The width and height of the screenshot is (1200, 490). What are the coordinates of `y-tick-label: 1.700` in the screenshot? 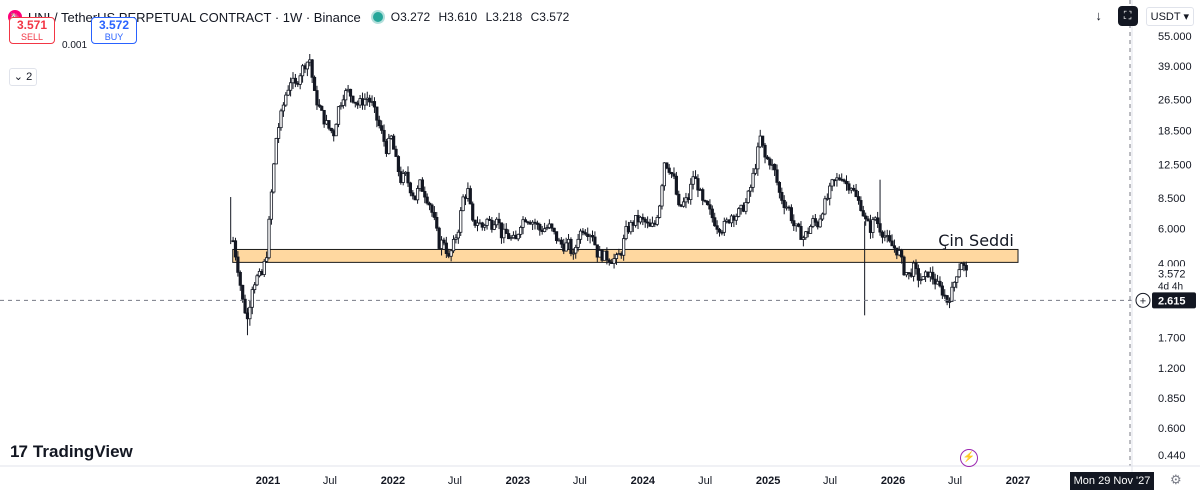 It's located at (1172, 339).